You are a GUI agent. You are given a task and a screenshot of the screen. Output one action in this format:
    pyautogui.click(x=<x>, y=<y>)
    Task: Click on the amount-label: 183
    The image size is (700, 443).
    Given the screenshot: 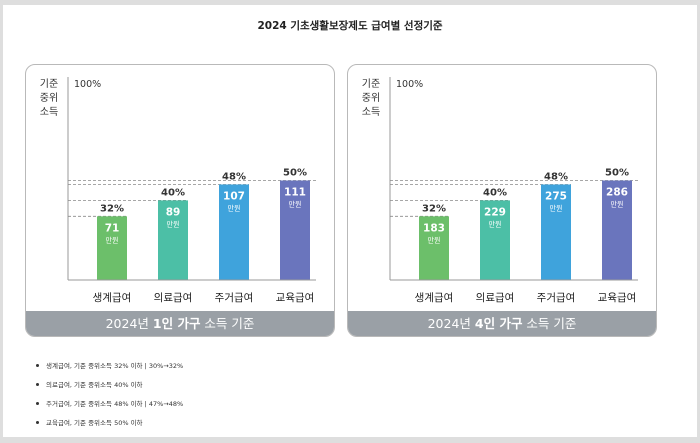 What is the action you would take?
    pyautogui.click(x=434, y=228)
    